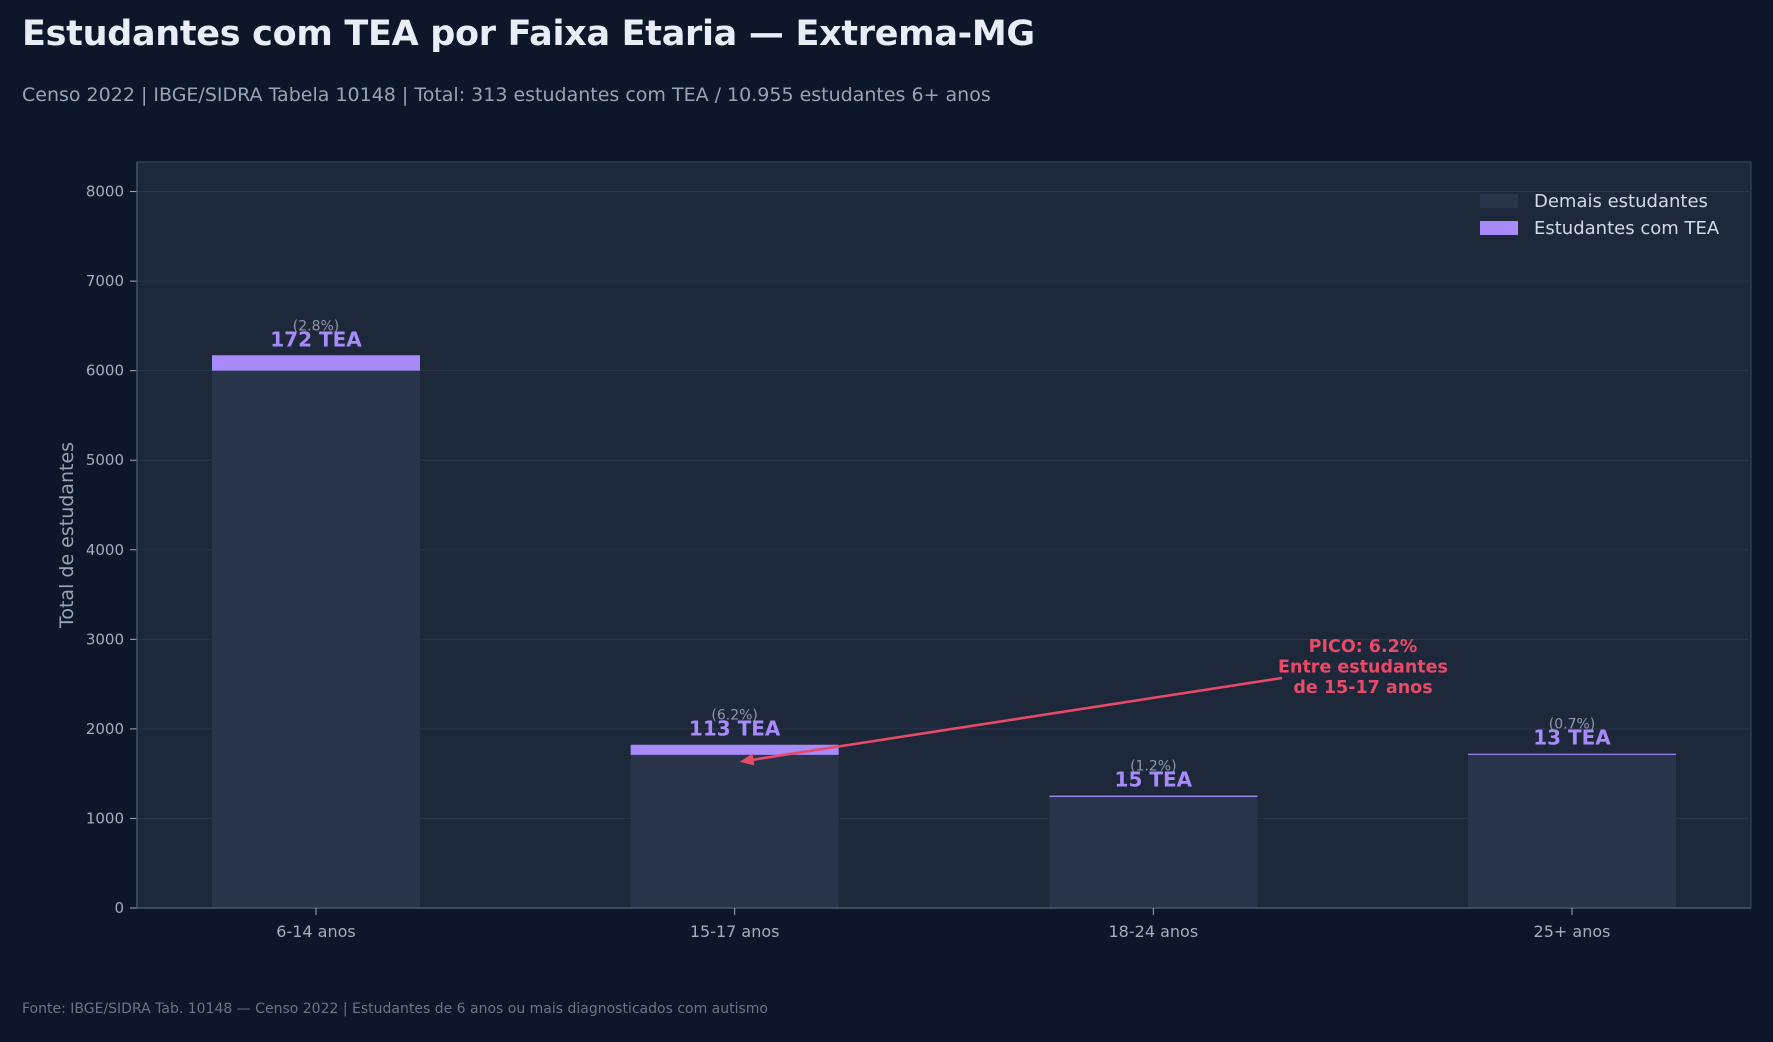  Describe the element at coordinates (1154, 780) in the screenshot. I see `tea-count-label: 15 TEA` at that location.